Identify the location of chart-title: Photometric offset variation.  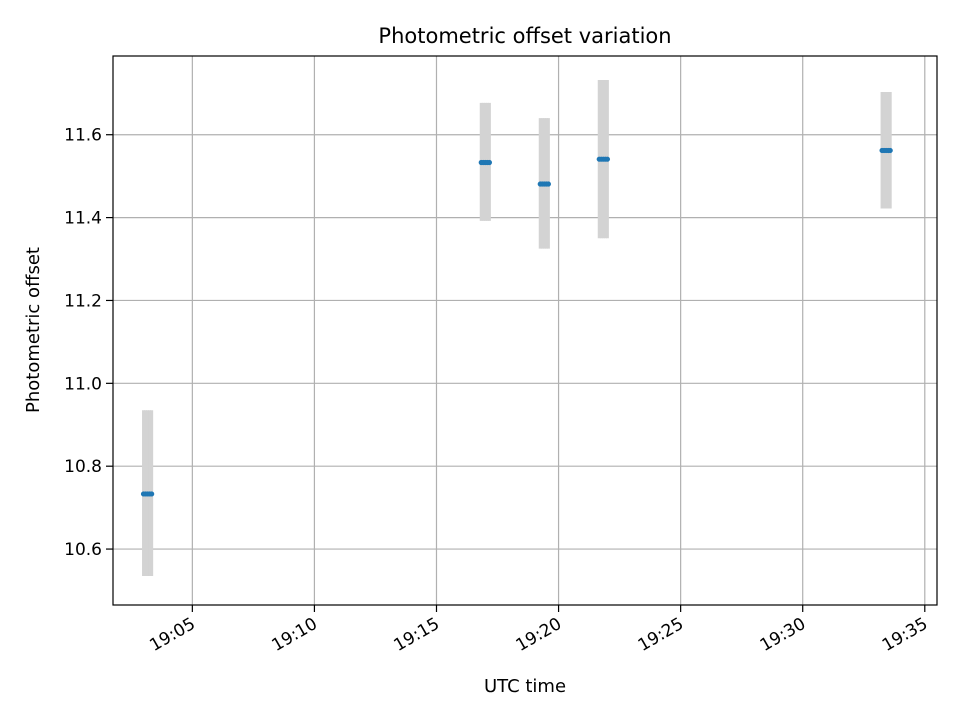
(524, 36).